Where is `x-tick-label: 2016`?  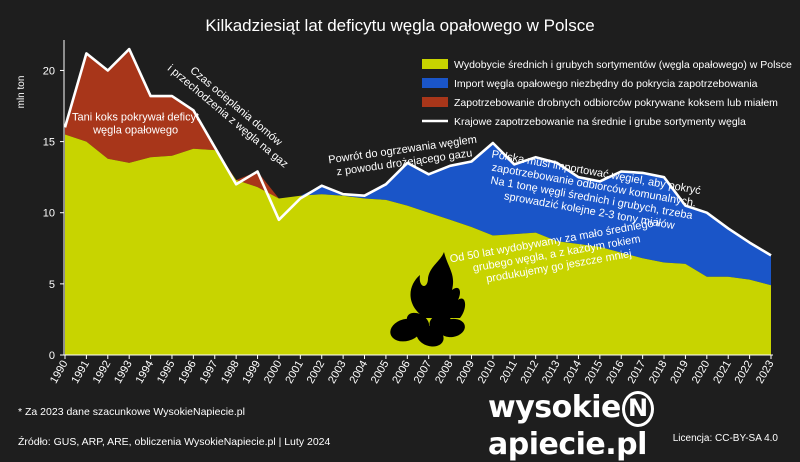 x-tick-label: 2016 is located at coordinates (615, 372).